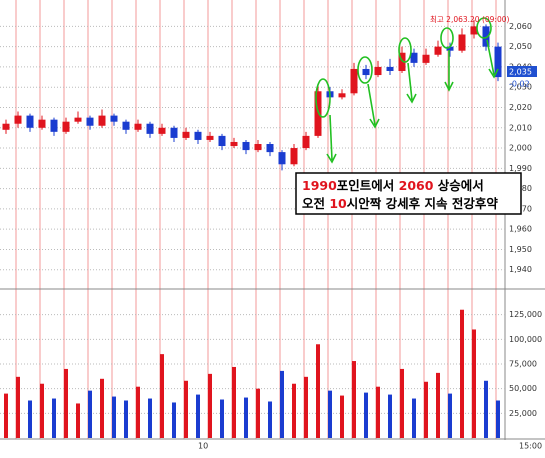 The width and height of the screenshot is (545, 458). What do you see at coordinates (525, 314) in the screenshot?
I see `y-tick-label: 125,000` at bounding box center [525, 314].